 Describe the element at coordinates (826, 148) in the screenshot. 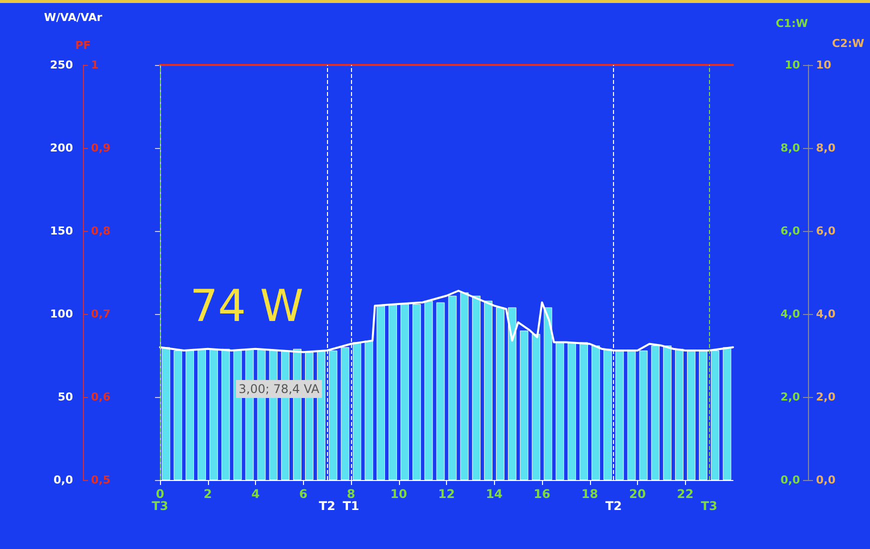

I see `text: 8,0` at that location.